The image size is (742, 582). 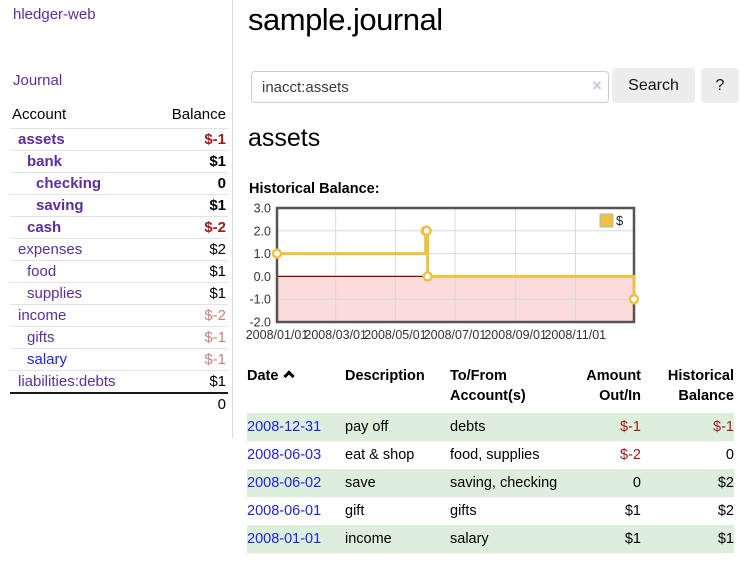 What do you see at coordinates (41, 337) in the screenshot?
I see `account-link: gifts` at bounding box center [41, 337].